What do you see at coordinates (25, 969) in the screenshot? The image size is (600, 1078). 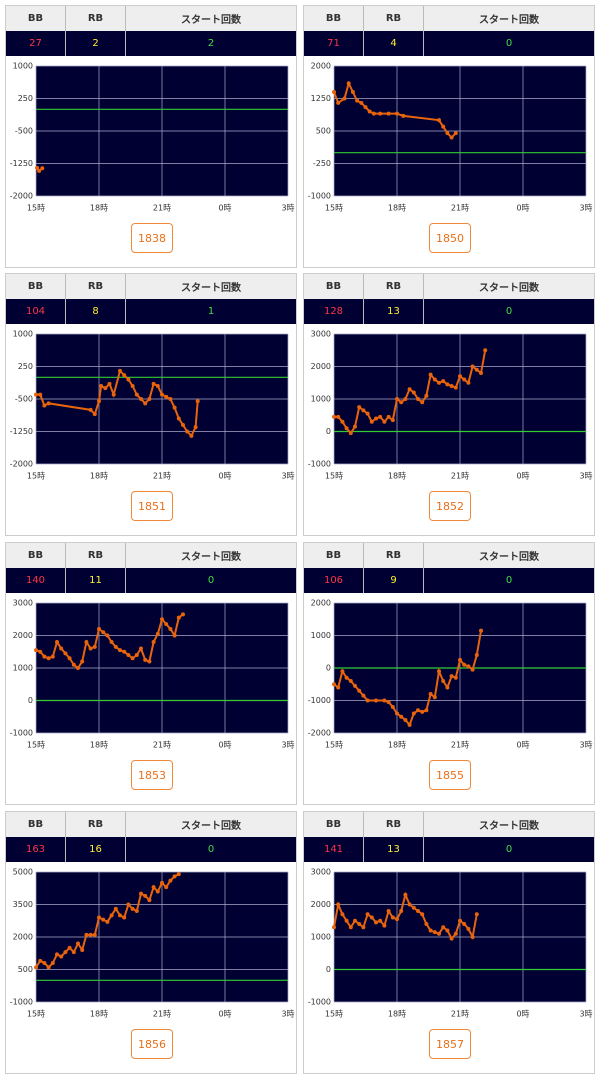 I see `y-tick-label: 500` at bounding box center [25, 969].